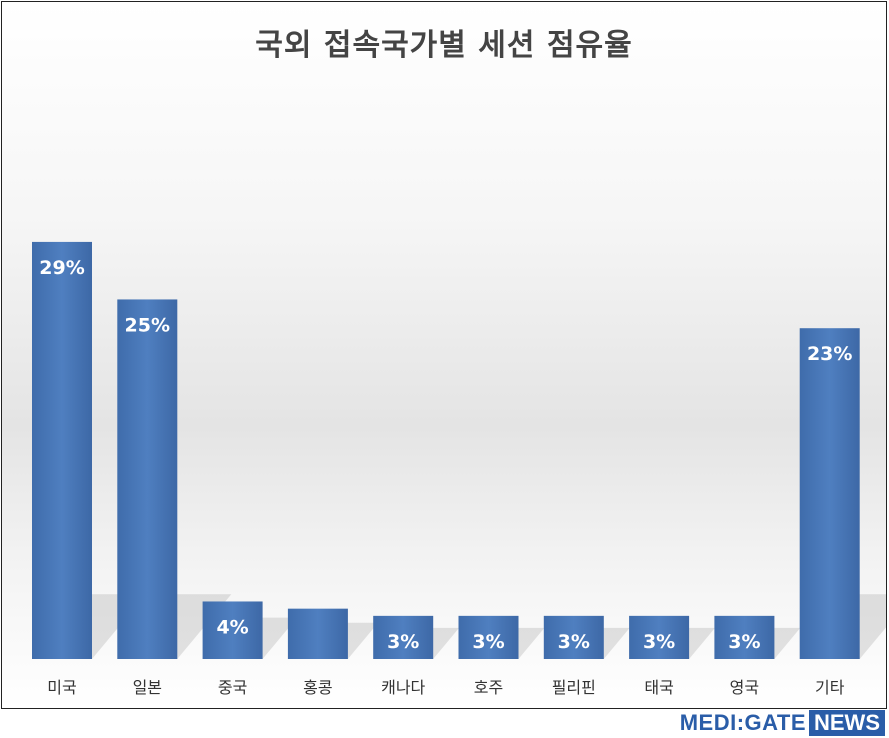 This screenshot has height=738, width=889. I want to click on x-tick-label: 홍콩, so click(317, 687).